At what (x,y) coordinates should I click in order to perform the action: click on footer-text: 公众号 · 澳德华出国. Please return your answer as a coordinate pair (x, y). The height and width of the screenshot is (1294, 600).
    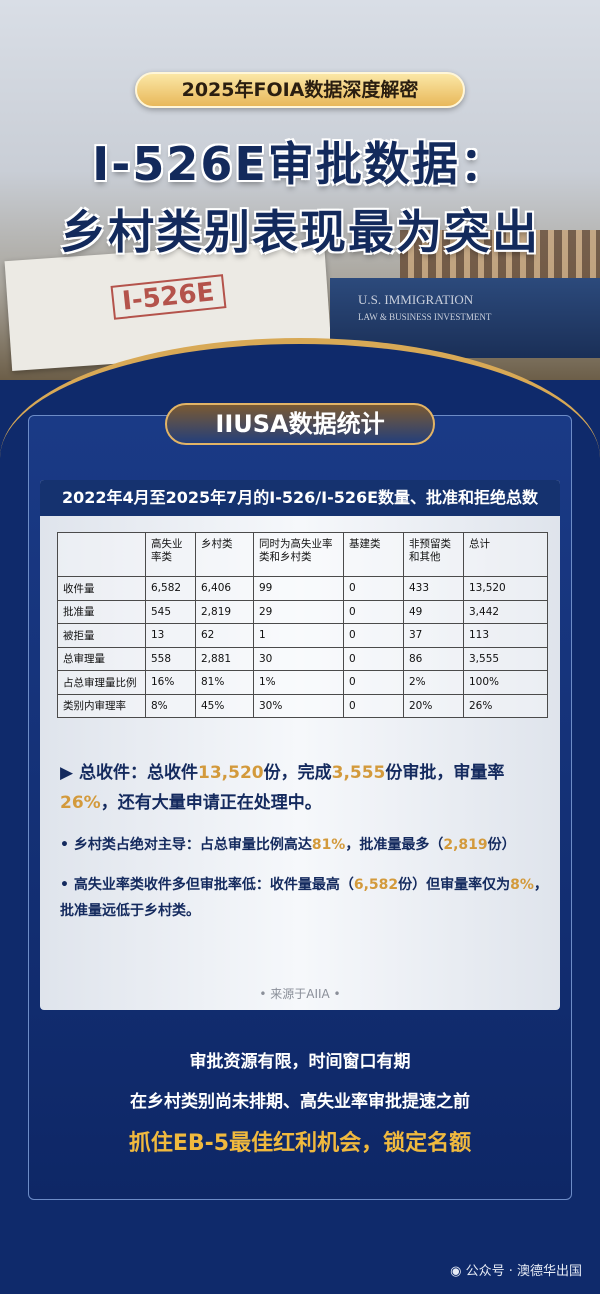
    Looking at the image, I should click on (523, 1271).